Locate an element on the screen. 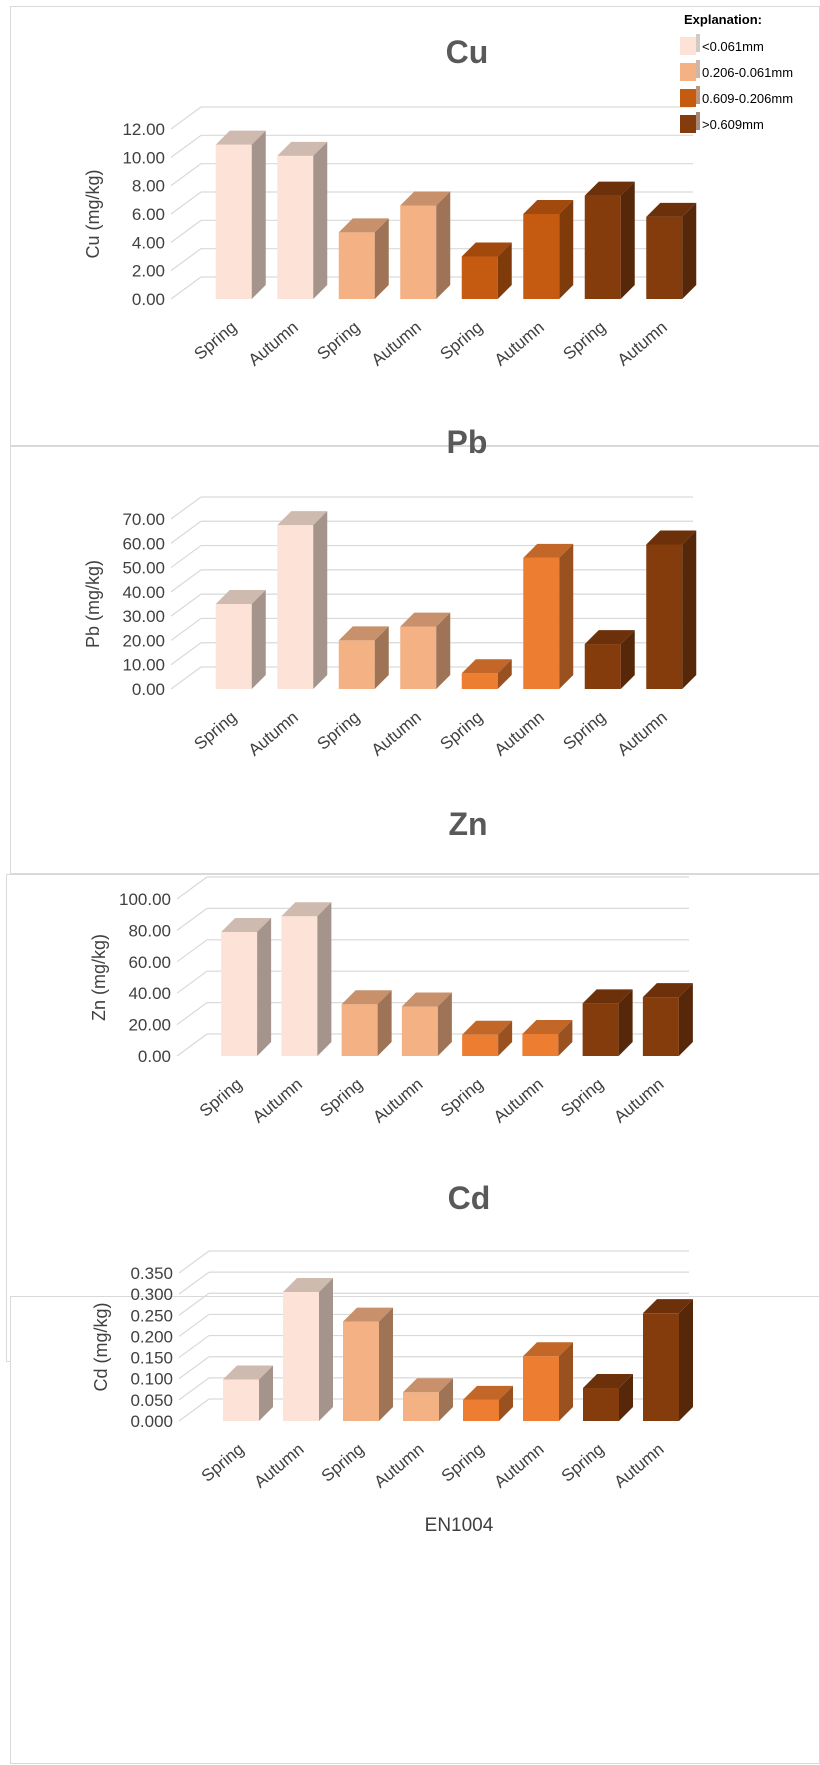  y-tick-label: 0.350 is located at coordinates (151, 1273).